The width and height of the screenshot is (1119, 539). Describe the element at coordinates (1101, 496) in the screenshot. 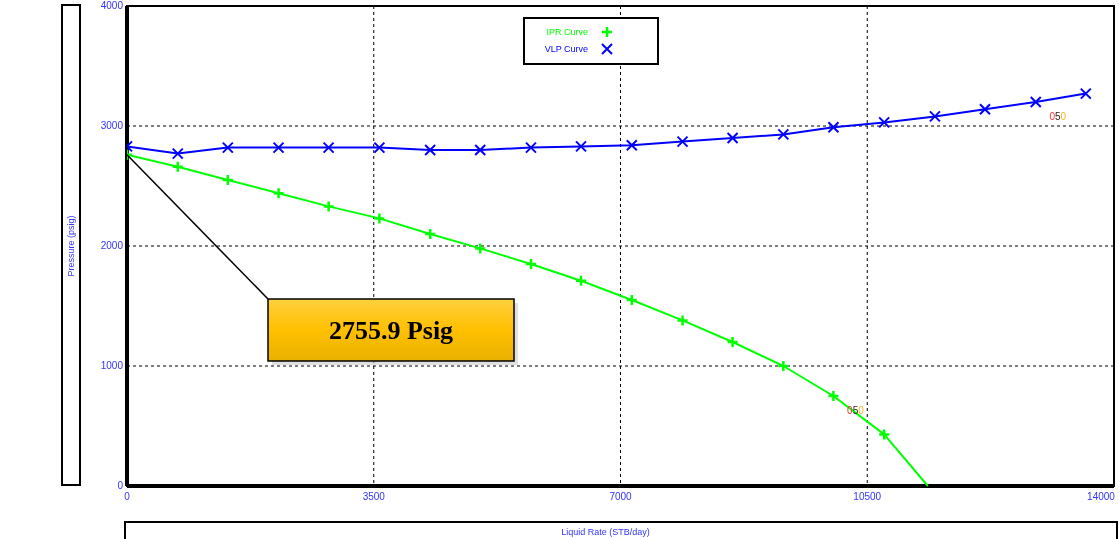

I see `x-tick-label: 14000` at that location.